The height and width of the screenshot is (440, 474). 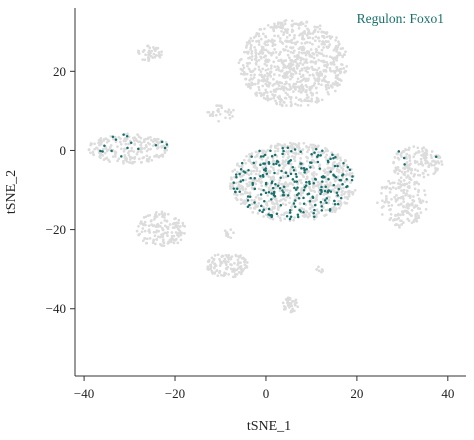 What do you see at coordinates (404, 211) in the screenshot?
I see `cell-point-2098` at bounding box center [404, 211].